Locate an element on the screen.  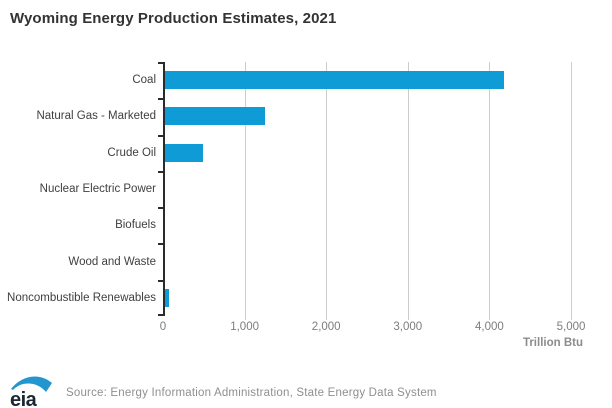
chart-row: Coal is located at coordinates (306, 80).